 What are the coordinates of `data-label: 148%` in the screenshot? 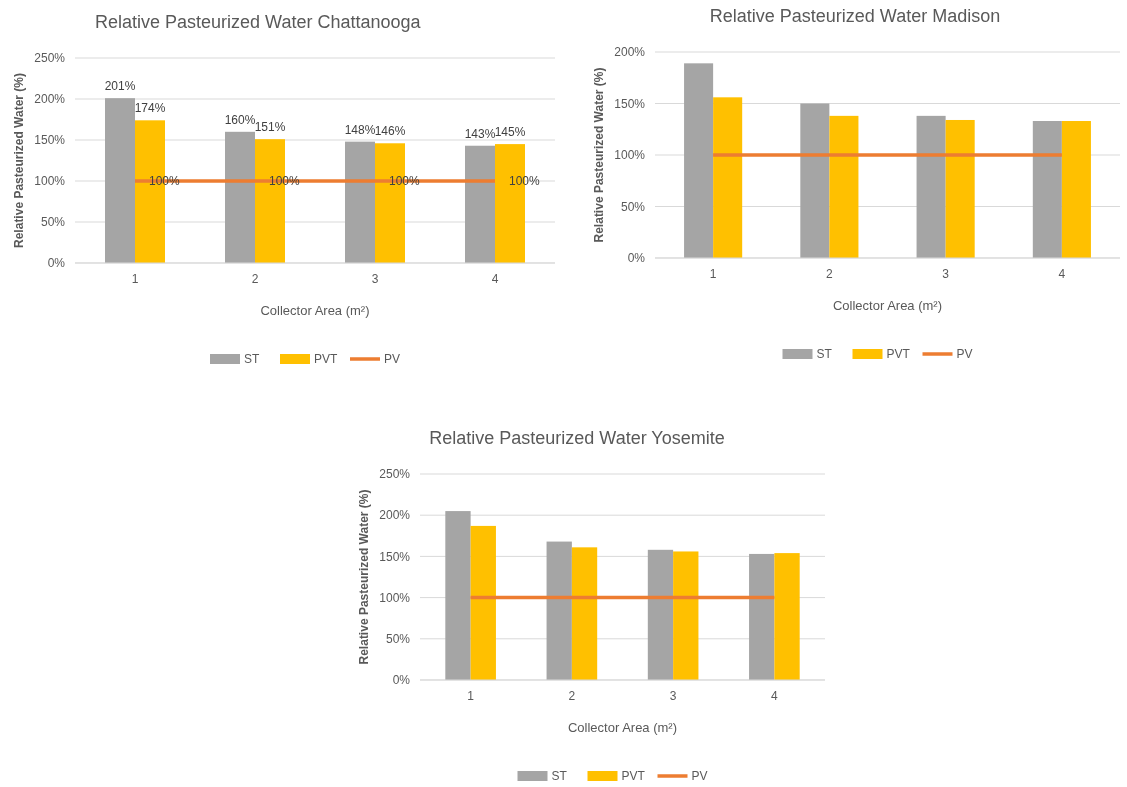 It's located at (360, 129).